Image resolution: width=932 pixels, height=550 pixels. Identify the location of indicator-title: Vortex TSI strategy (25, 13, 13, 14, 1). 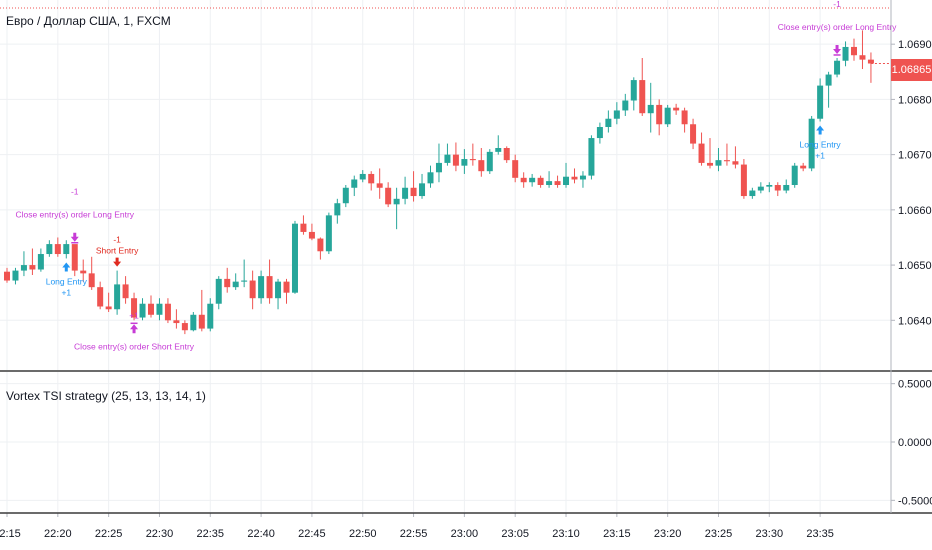
(106, 396).